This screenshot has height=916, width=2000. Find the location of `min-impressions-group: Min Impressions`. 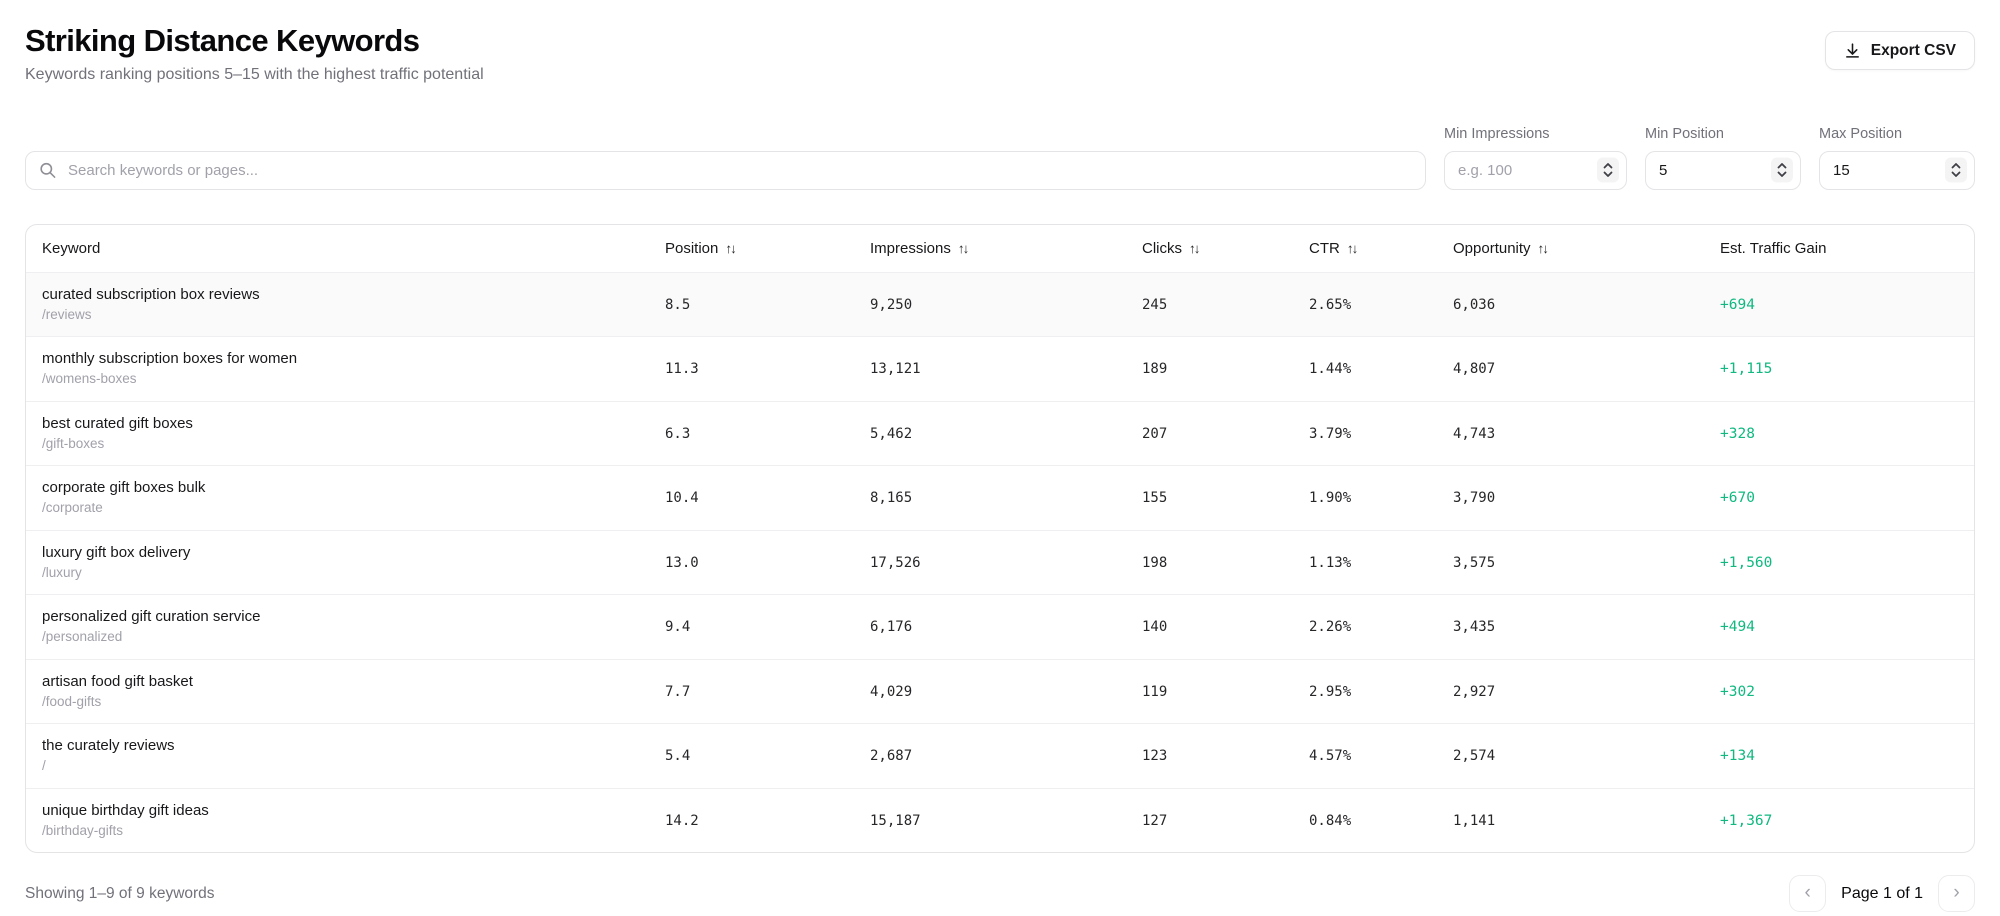

min-impressions-group: Min Impressions is located at coordinates (1535, 158).